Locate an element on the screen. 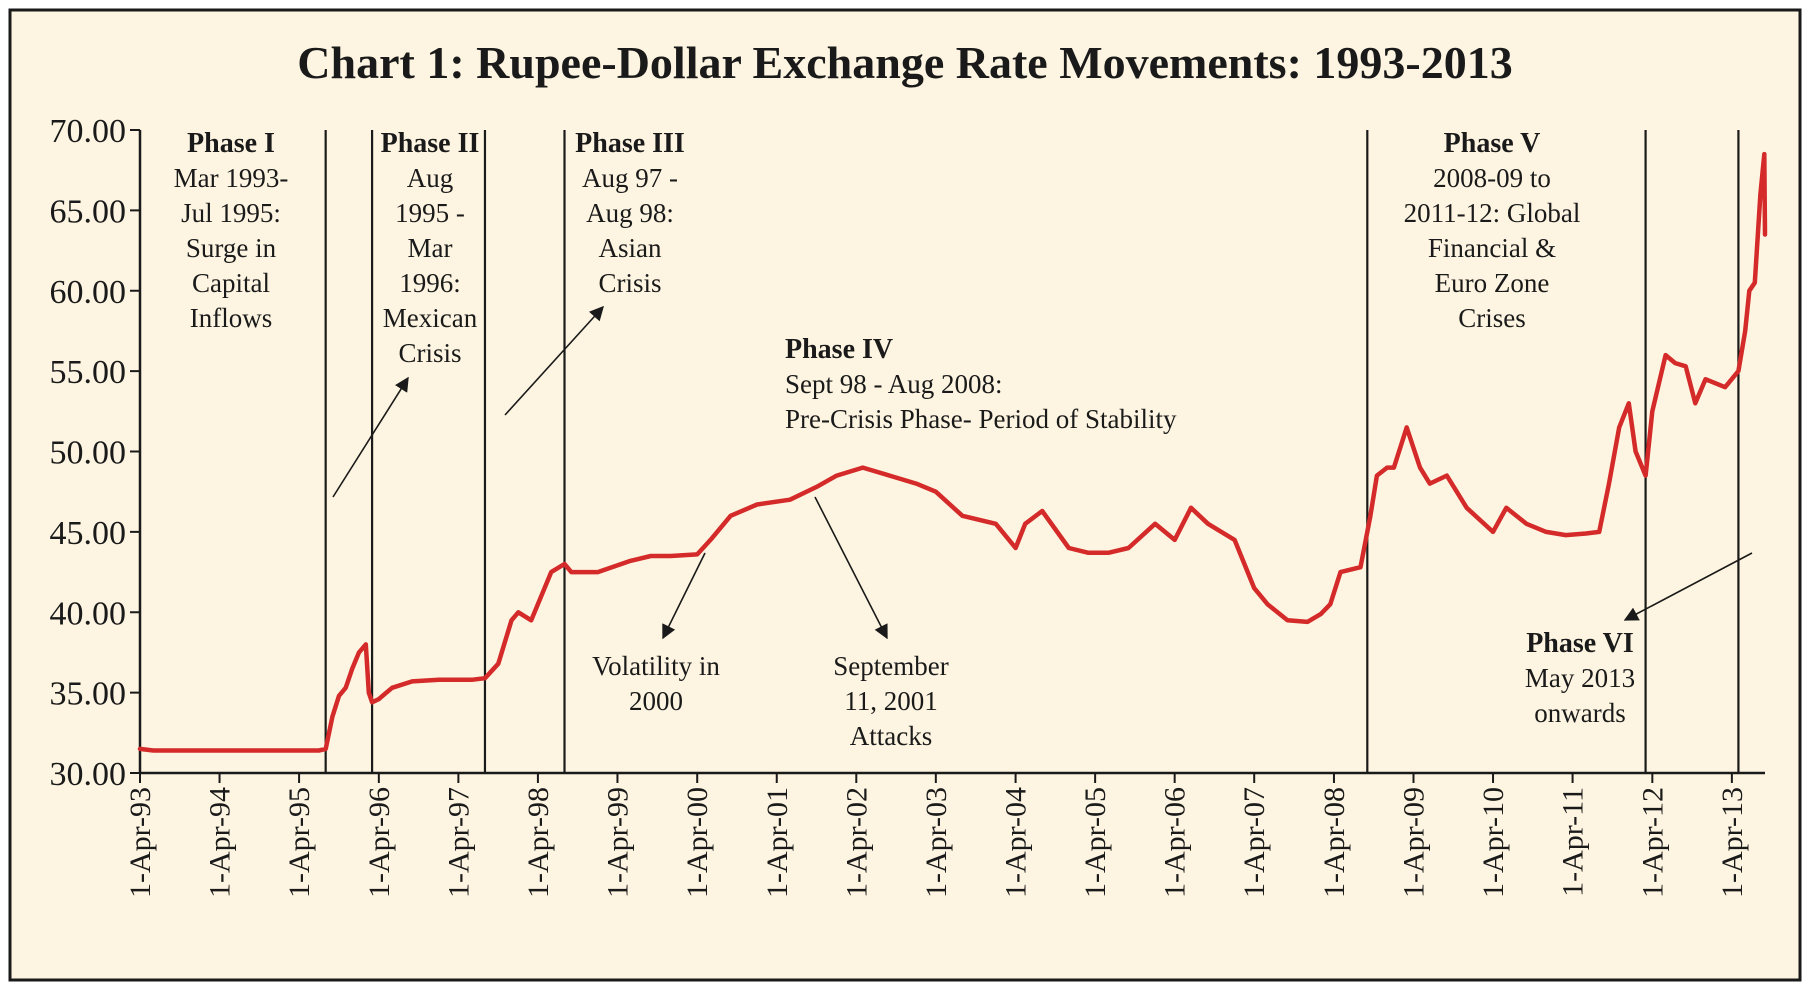 The image size is (1810, 995). phase-2-line: 1996: is located at coordinates (430, 283).